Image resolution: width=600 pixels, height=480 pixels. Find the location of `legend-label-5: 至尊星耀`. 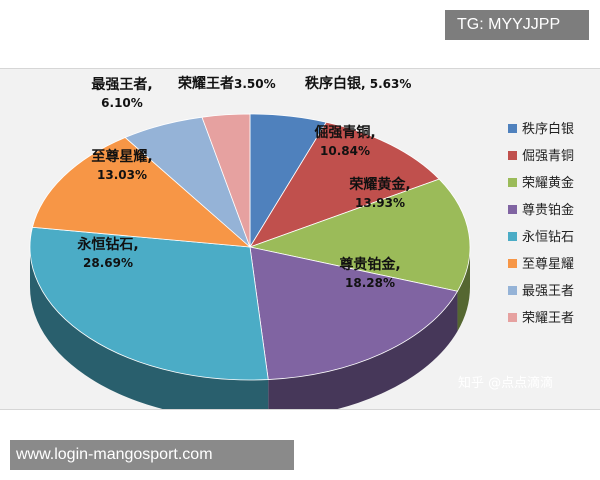

legend-label-5: 至尊星耀 is located at coordinates (548, 264).